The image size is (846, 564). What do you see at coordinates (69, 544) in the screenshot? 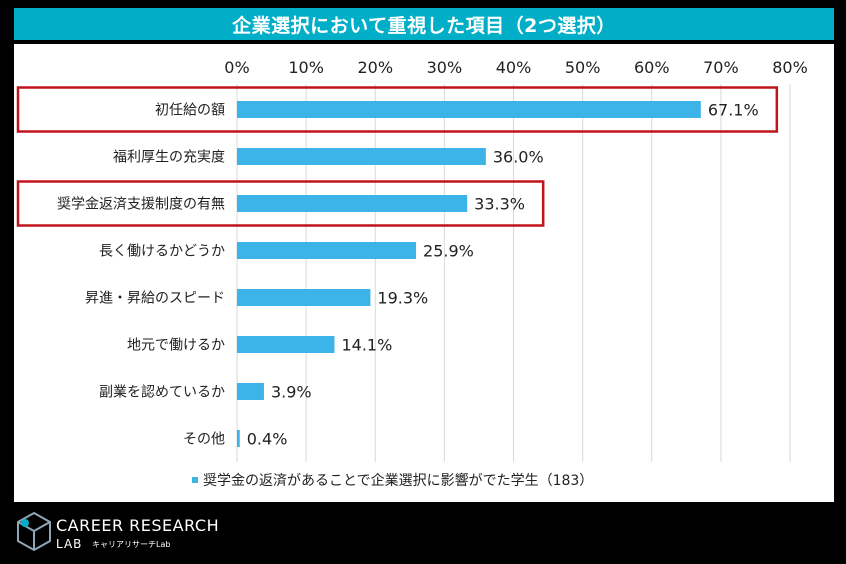
I see `logo-sub-lab: LAB` at bounding box center [69, 544].